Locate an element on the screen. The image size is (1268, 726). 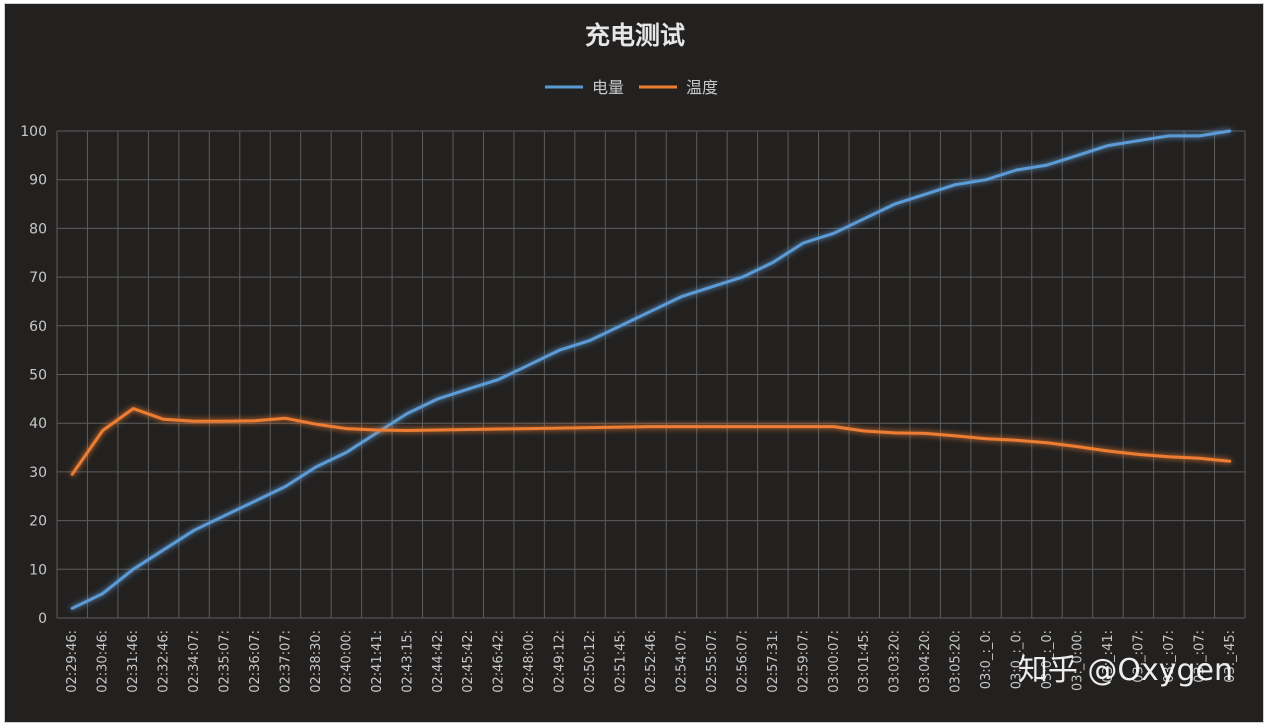
x-tick-label: 02:37:07: is located at coordinates (285, 661).